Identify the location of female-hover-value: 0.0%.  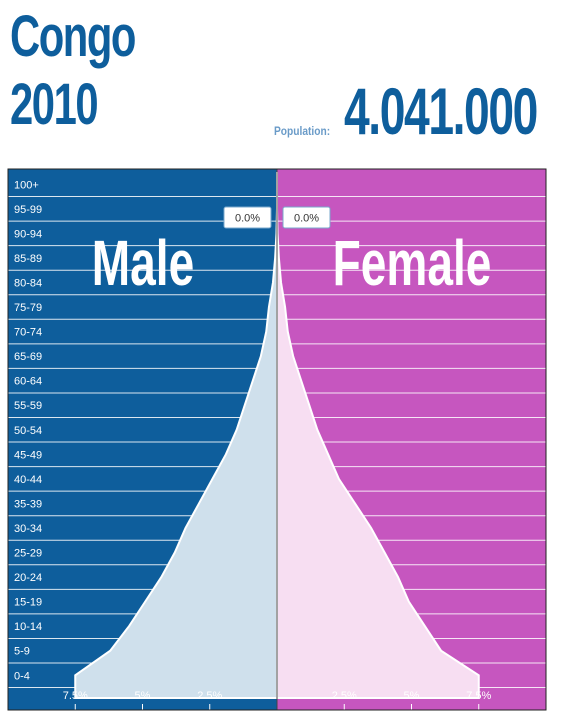
(306, 219).